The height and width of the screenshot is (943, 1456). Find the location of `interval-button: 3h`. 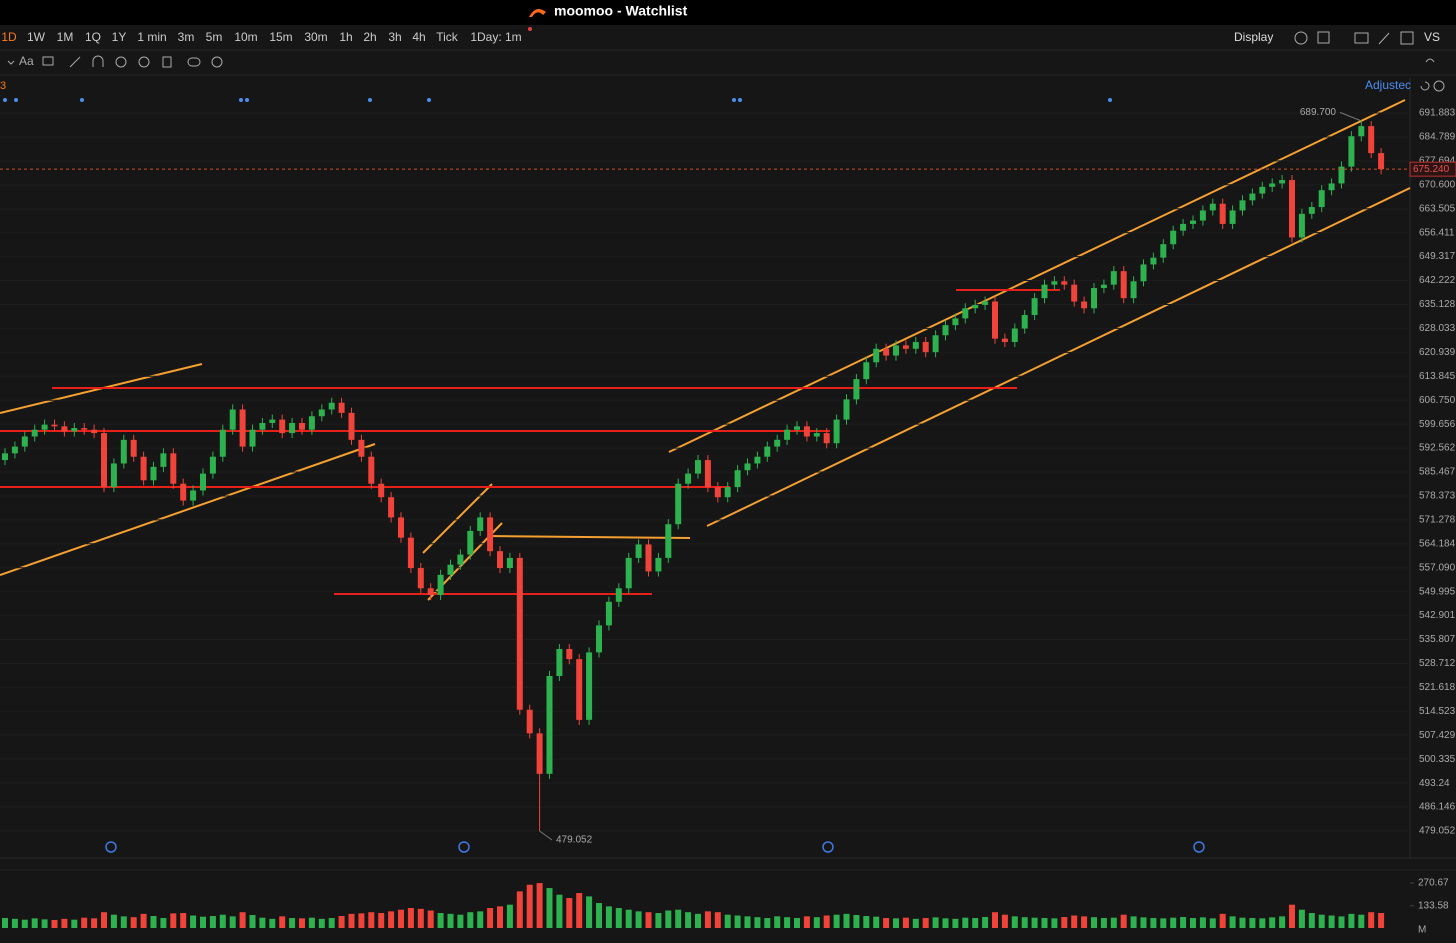

interval-button: 3h is located at coordinates (394, 37).